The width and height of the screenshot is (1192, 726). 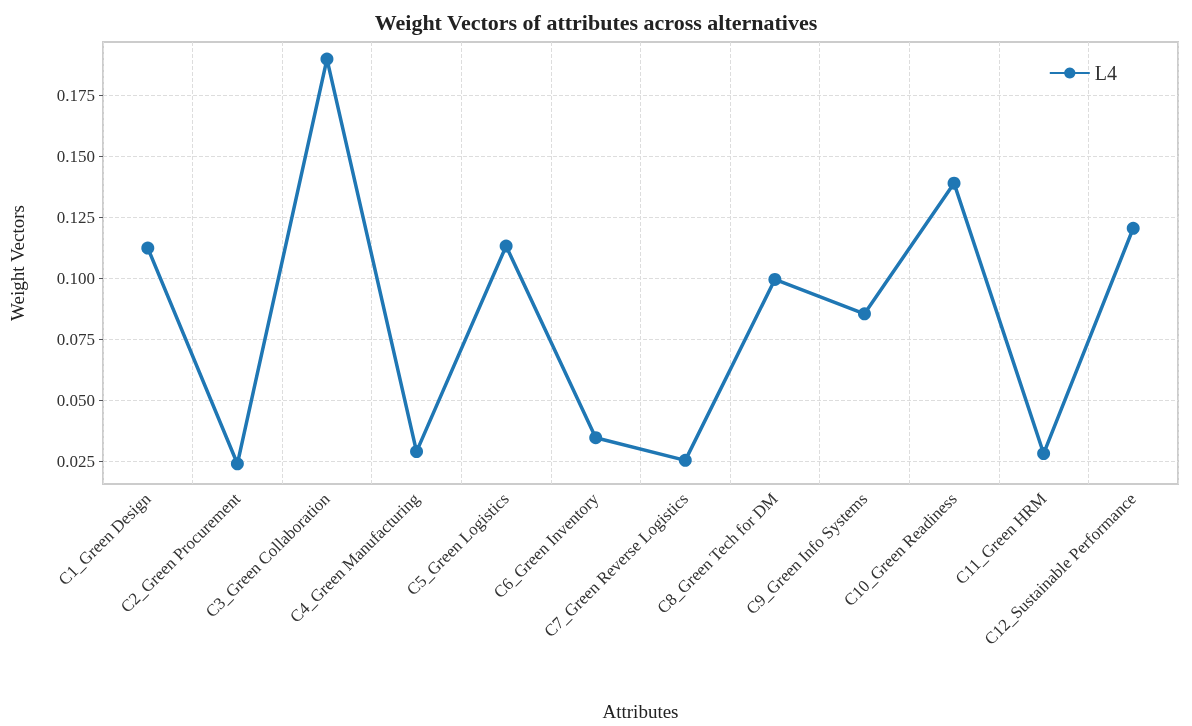 I want to click on y-tick-label: 0.100, so click(x=75, y=278).